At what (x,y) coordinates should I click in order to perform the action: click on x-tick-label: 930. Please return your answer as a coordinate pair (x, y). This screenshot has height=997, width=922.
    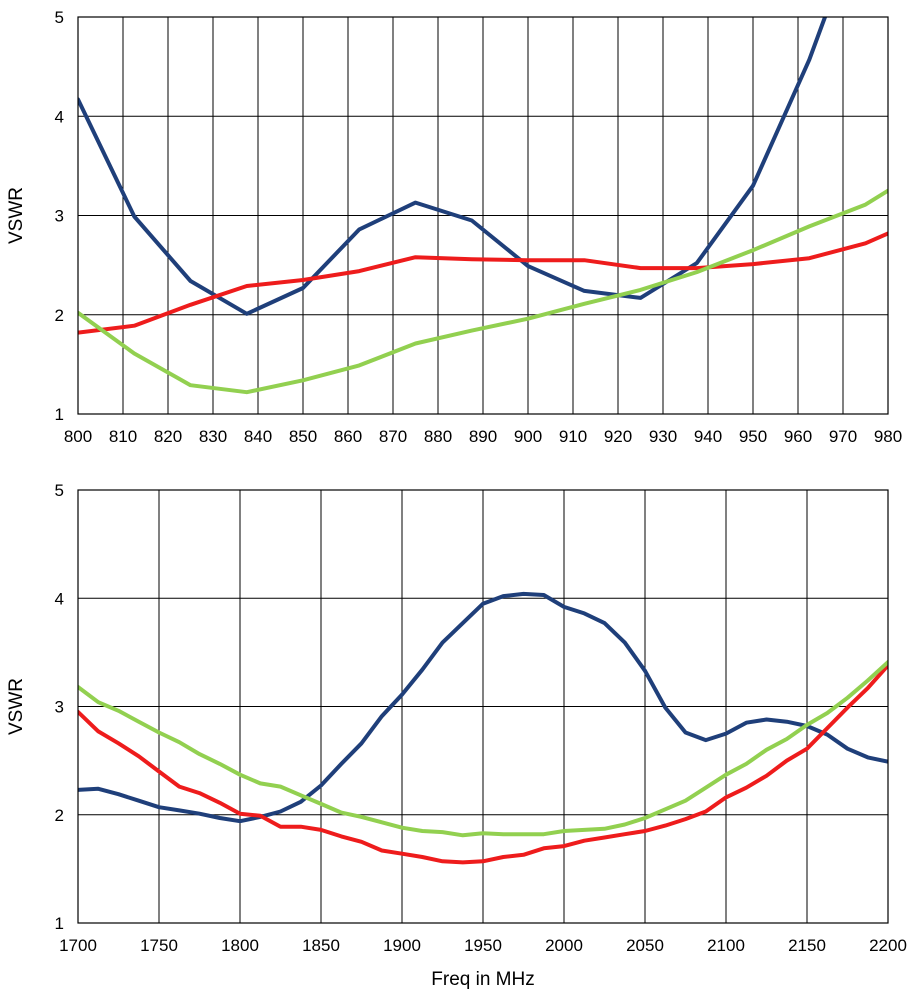
    Looking at the image, I should click on (663, 436).